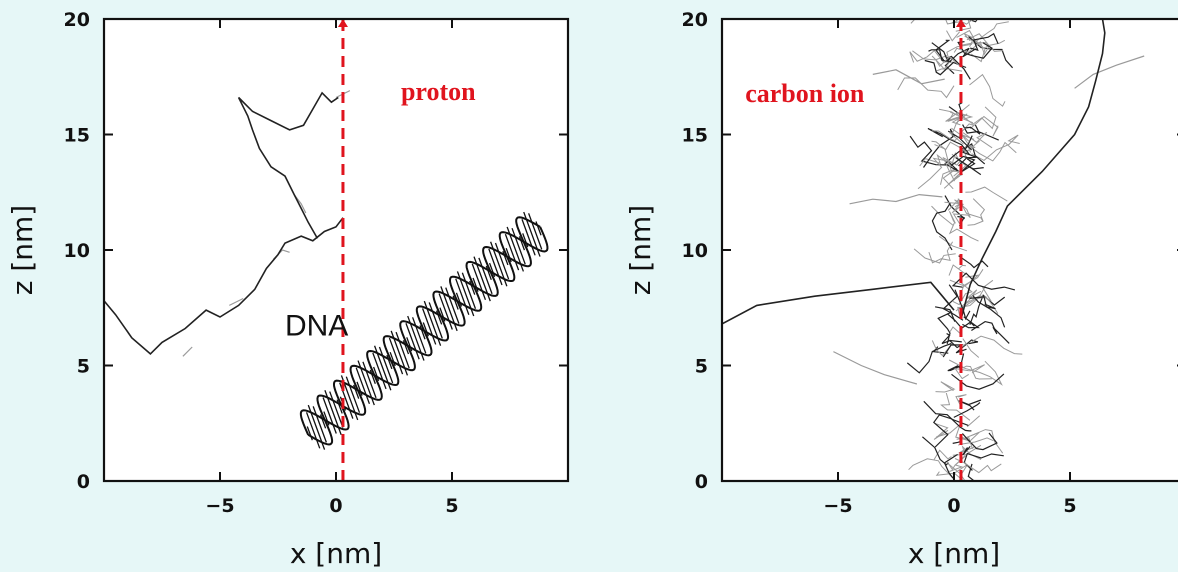 This screenshot has height=572, width=1178. Describe the element at coordinates (336, 553) in the screenshot. I see `x-axis-label: x [nm]` at that location.